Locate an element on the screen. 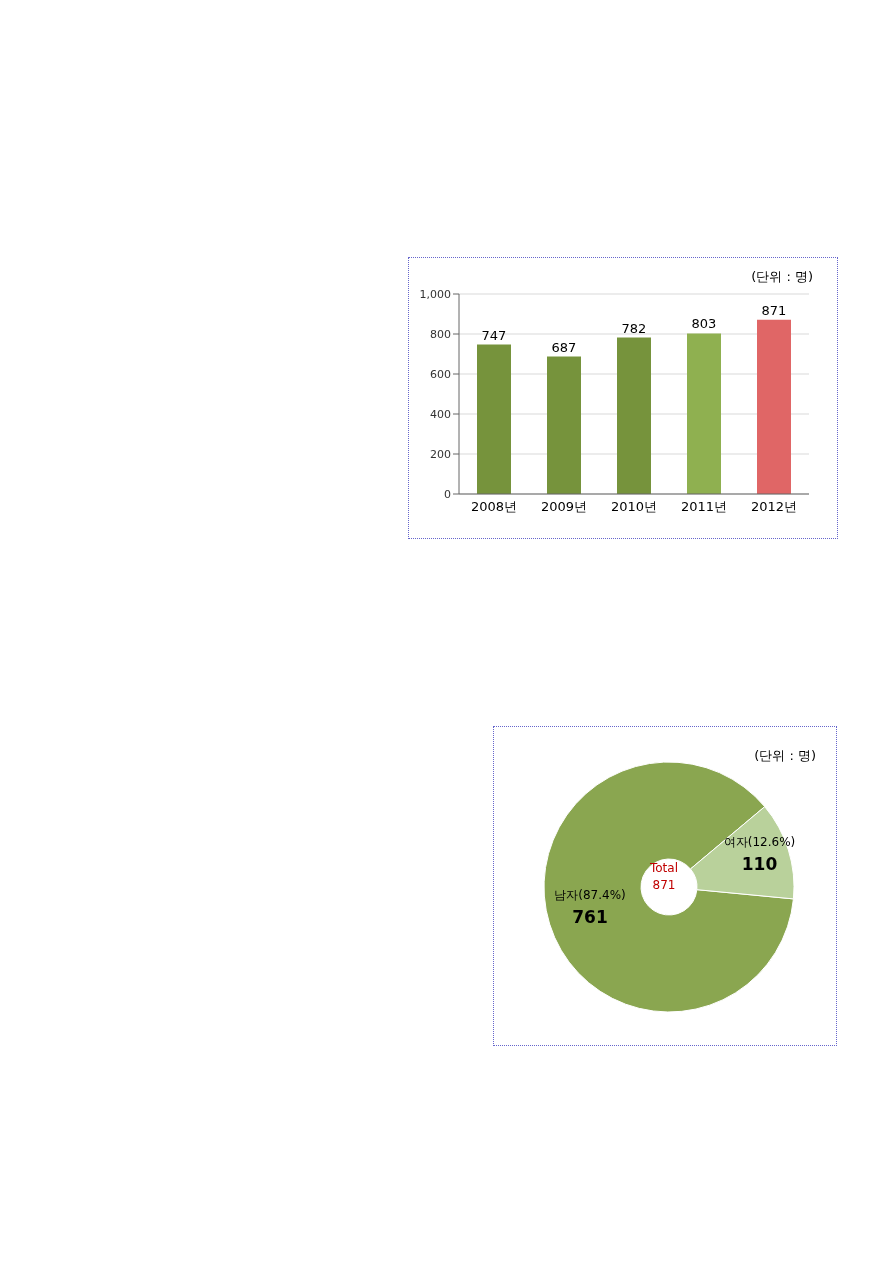  donut-slice is located at coordinates (668, 887).